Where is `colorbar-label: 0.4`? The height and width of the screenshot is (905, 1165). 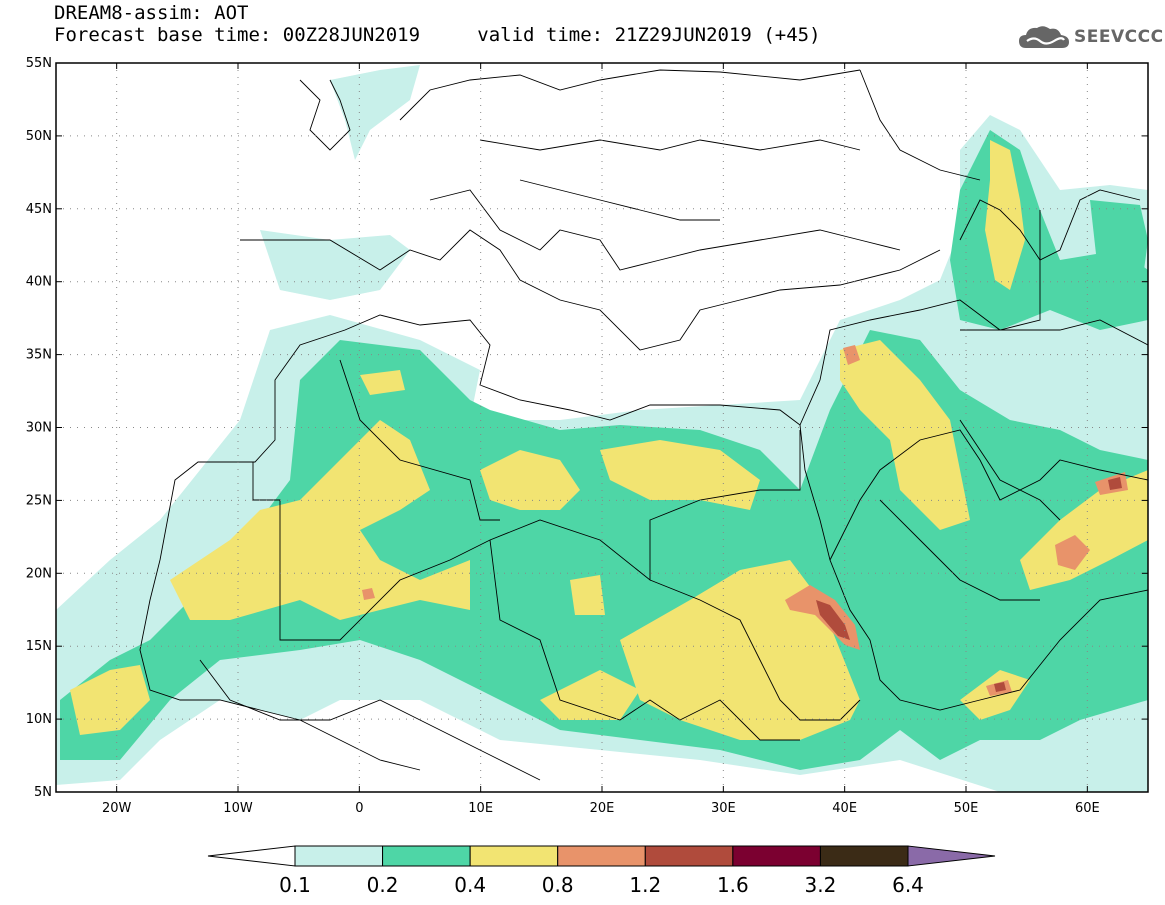
colorbar-label: 0.4 is located at coordinates (470, 885).